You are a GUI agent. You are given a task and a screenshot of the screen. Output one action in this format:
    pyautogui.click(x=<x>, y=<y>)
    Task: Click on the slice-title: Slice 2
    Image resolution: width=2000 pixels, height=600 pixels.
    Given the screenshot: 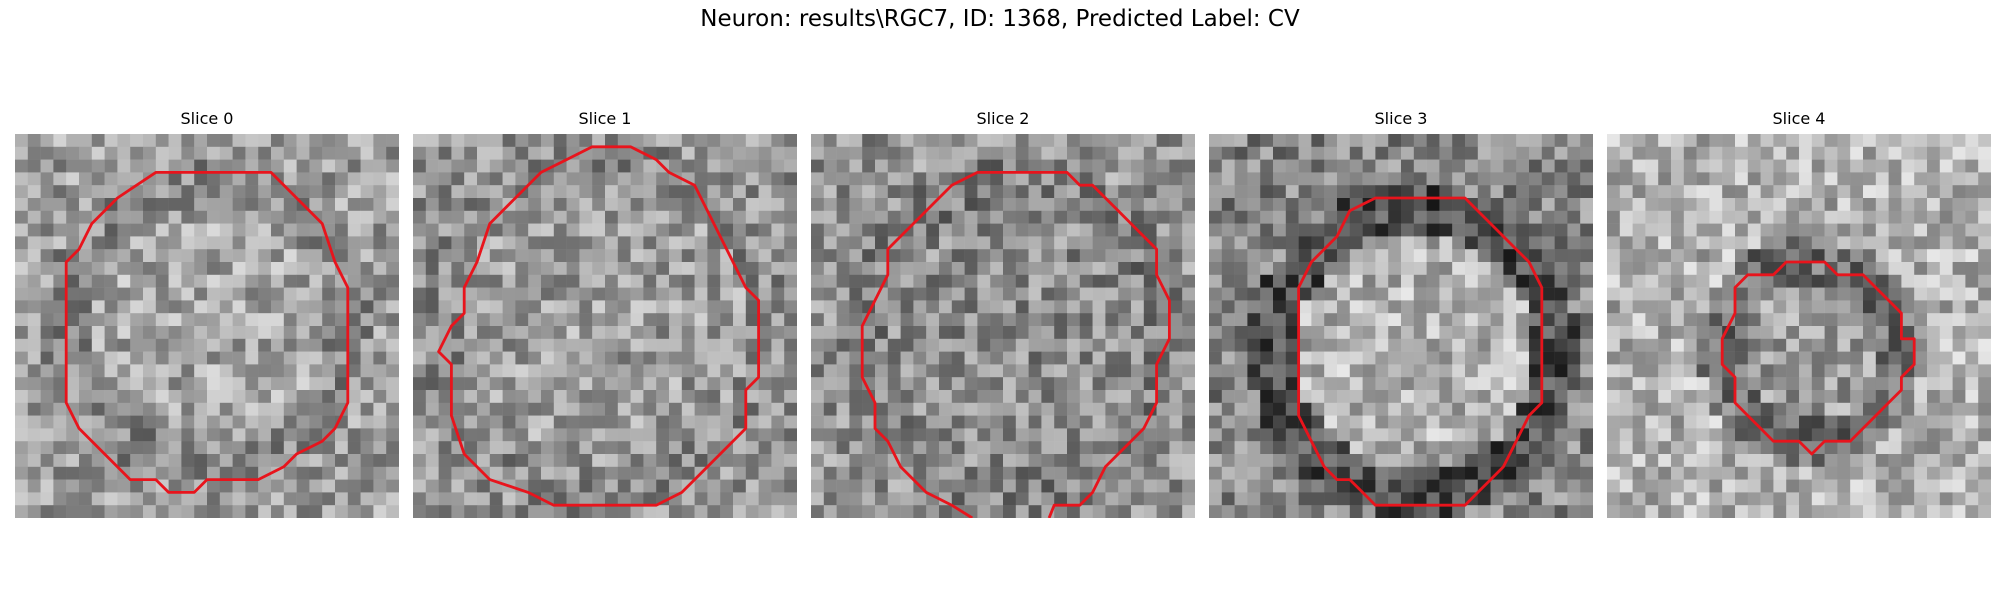 What is the action you would take?
    pyautogui.click(x=1003, y=118)
    